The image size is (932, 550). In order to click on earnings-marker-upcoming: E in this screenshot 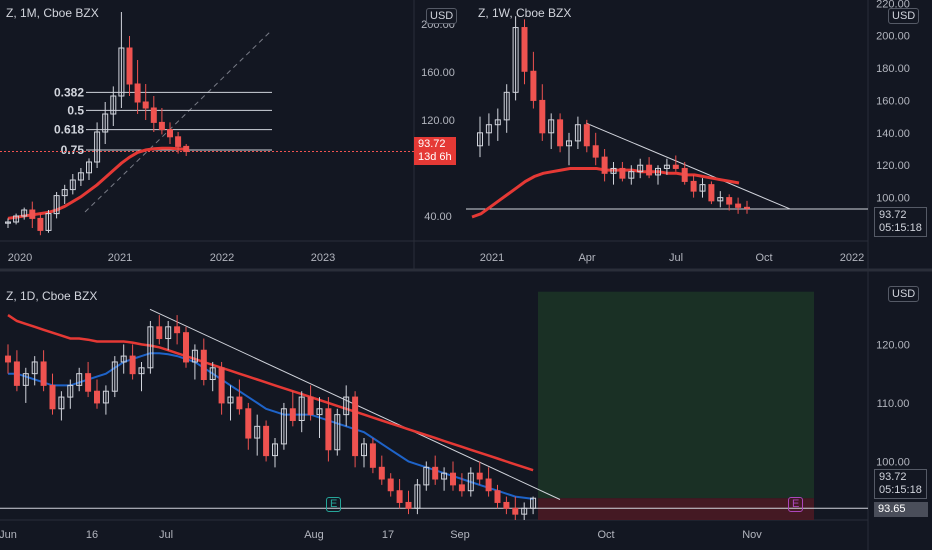, I will do `click(796, 504)`.